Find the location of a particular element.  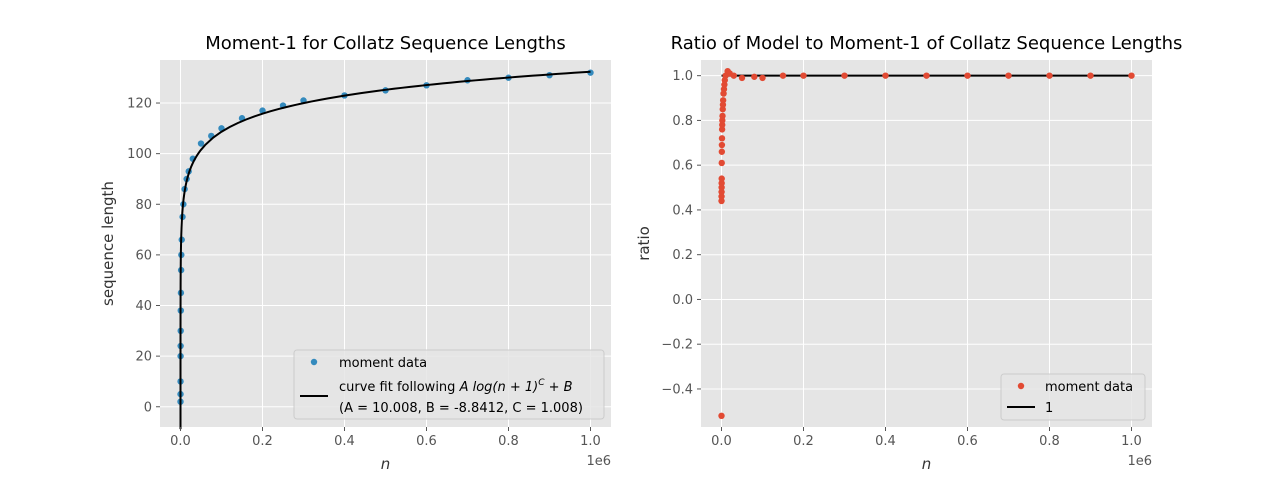

y-tick-label: 40 is located at coordinates (143, 306).